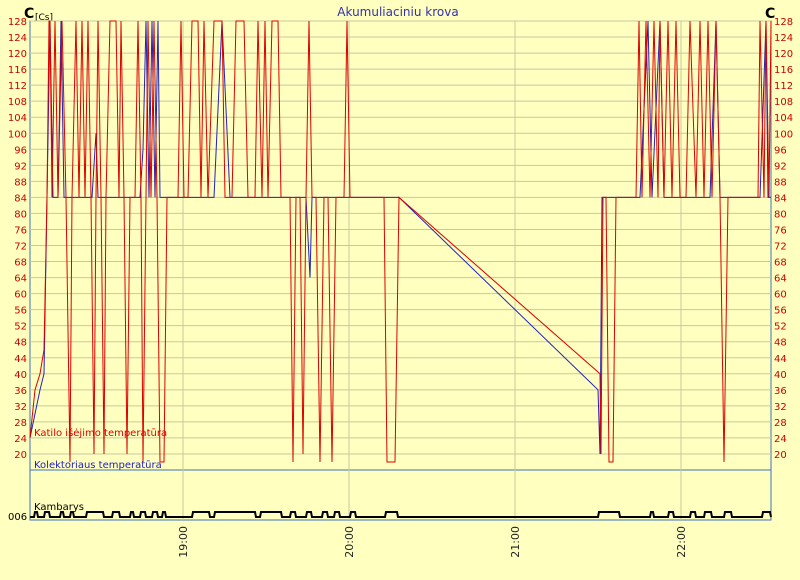 The width and height of the screenshot is (800, 580). What do you see at coordinates (780, 423) in the screenshot?
I see `y-tick-label-right: 28` at bounding box center [780, 423].